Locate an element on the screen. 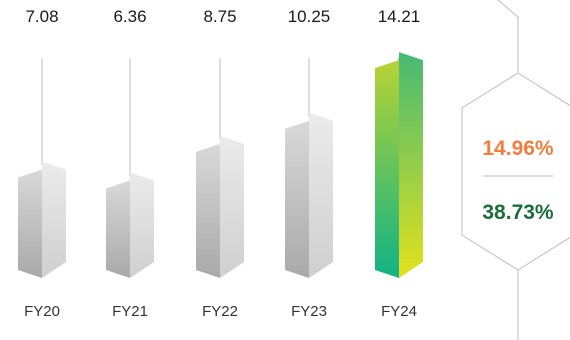  growth-hexagon is located at coordinates (515, 171).